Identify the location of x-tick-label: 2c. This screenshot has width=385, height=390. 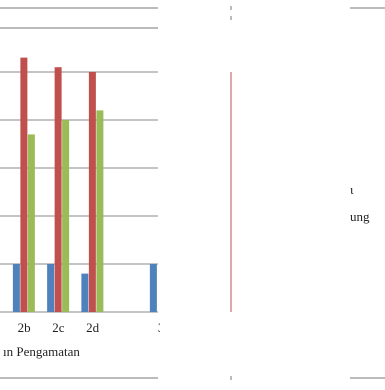
(58, 327).